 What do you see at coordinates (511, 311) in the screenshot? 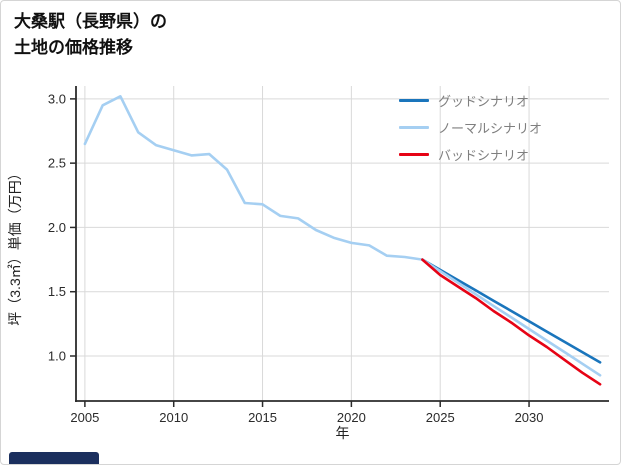
I see `series-line-good-scenario` at bounding box center [511, 311].